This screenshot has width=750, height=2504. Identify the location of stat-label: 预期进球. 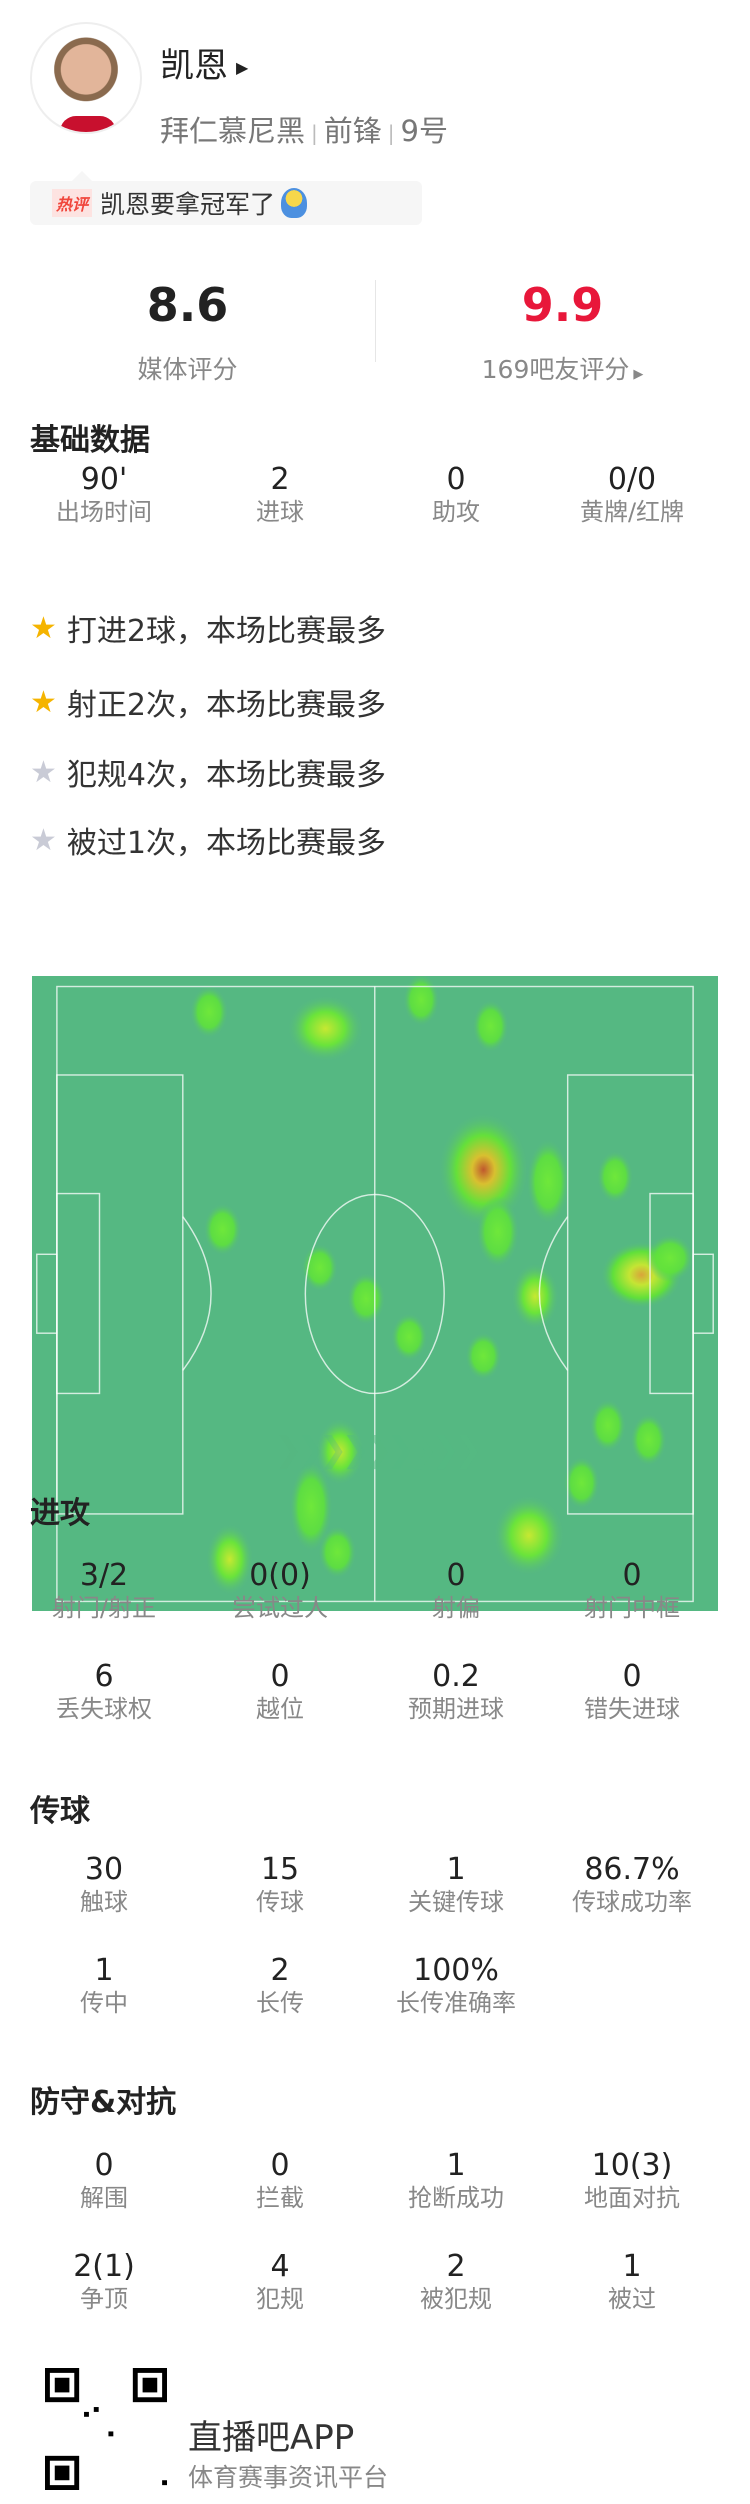
(456, 1709).